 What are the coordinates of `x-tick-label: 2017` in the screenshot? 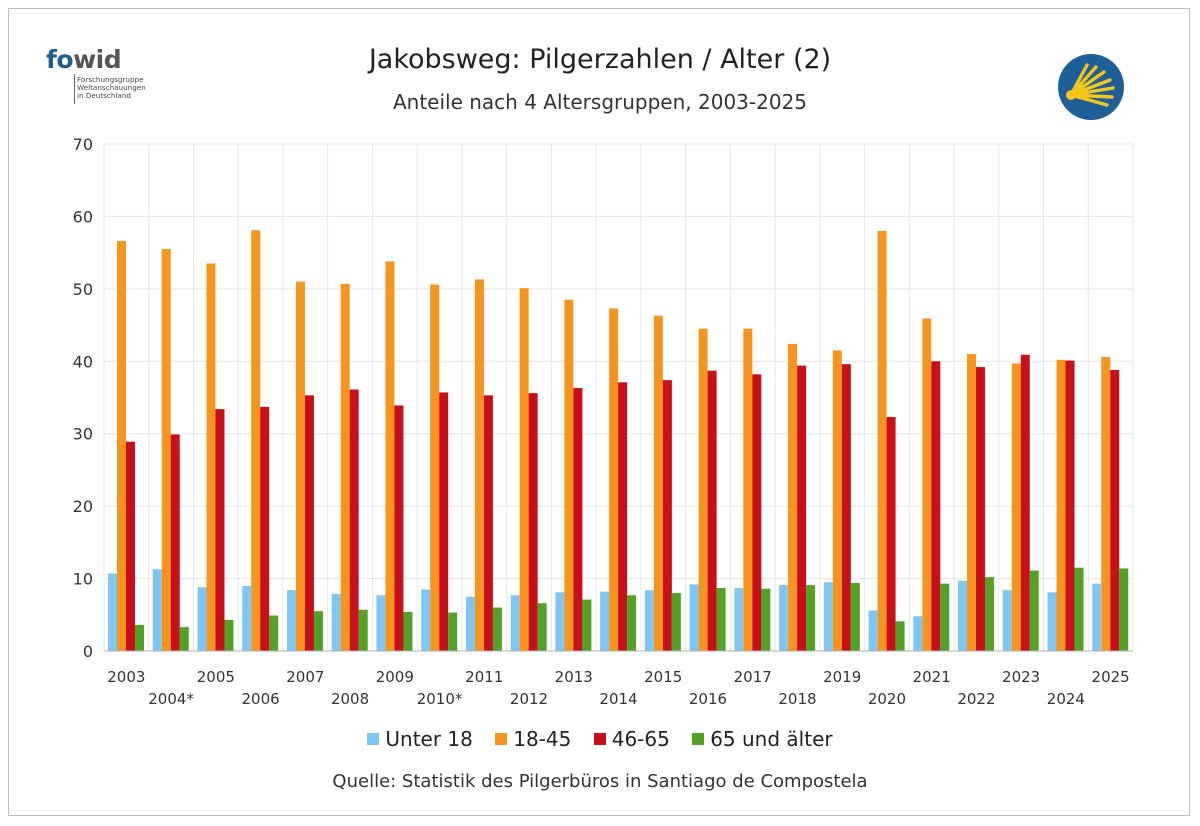 It's located at (753, 677).